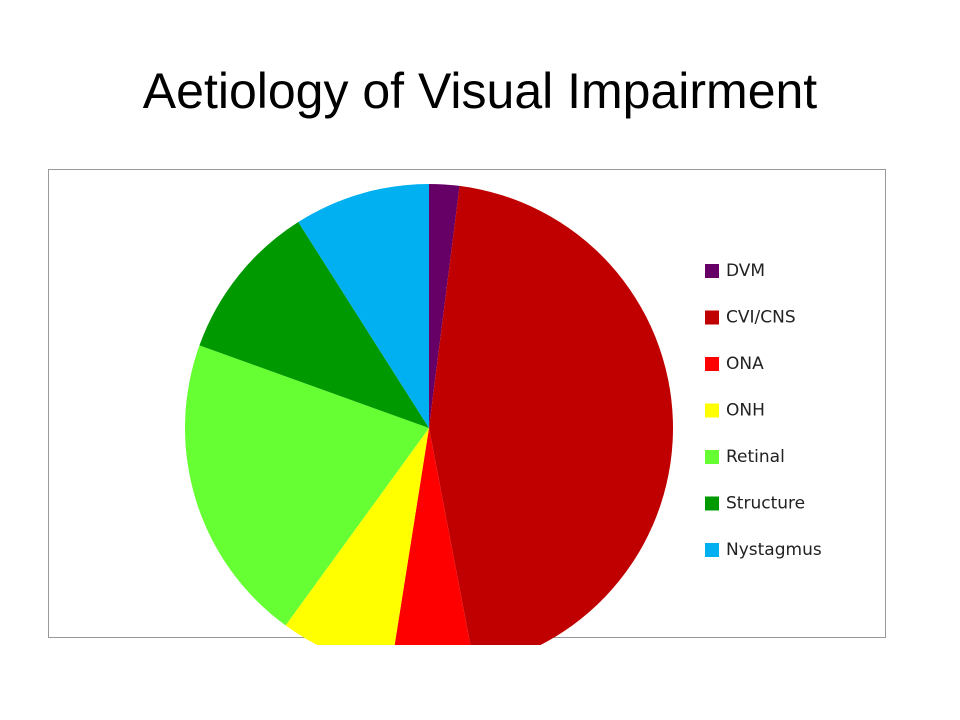 This screenshot has width=960, height=720. What do you see at coordinates (745, 364) in the screenshot?
I see `legend-label: ONA` at bounding box center [745, 364].